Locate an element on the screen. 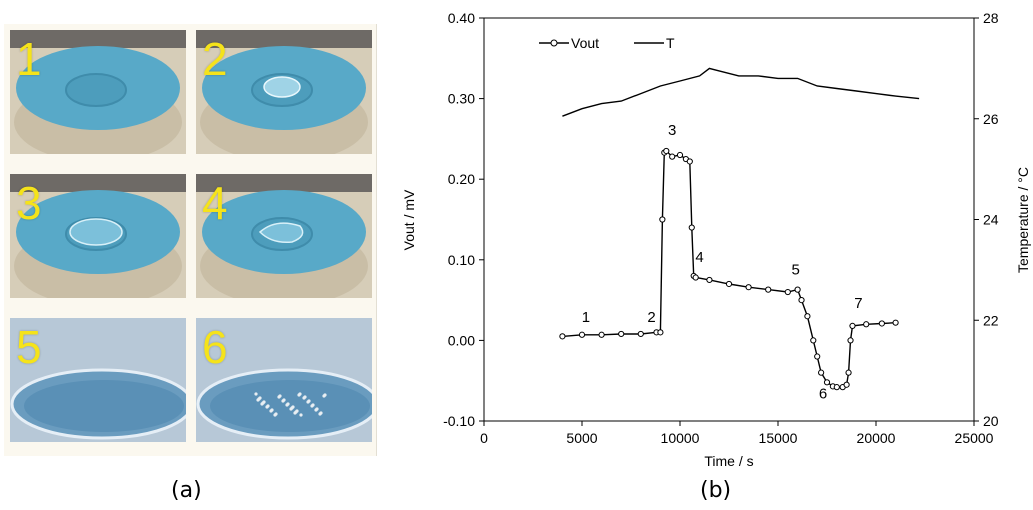 Image resolution: width=1033 pixels, height=510 pixels. y-tick-label: 0.40 is located at coordinates (461, 18).